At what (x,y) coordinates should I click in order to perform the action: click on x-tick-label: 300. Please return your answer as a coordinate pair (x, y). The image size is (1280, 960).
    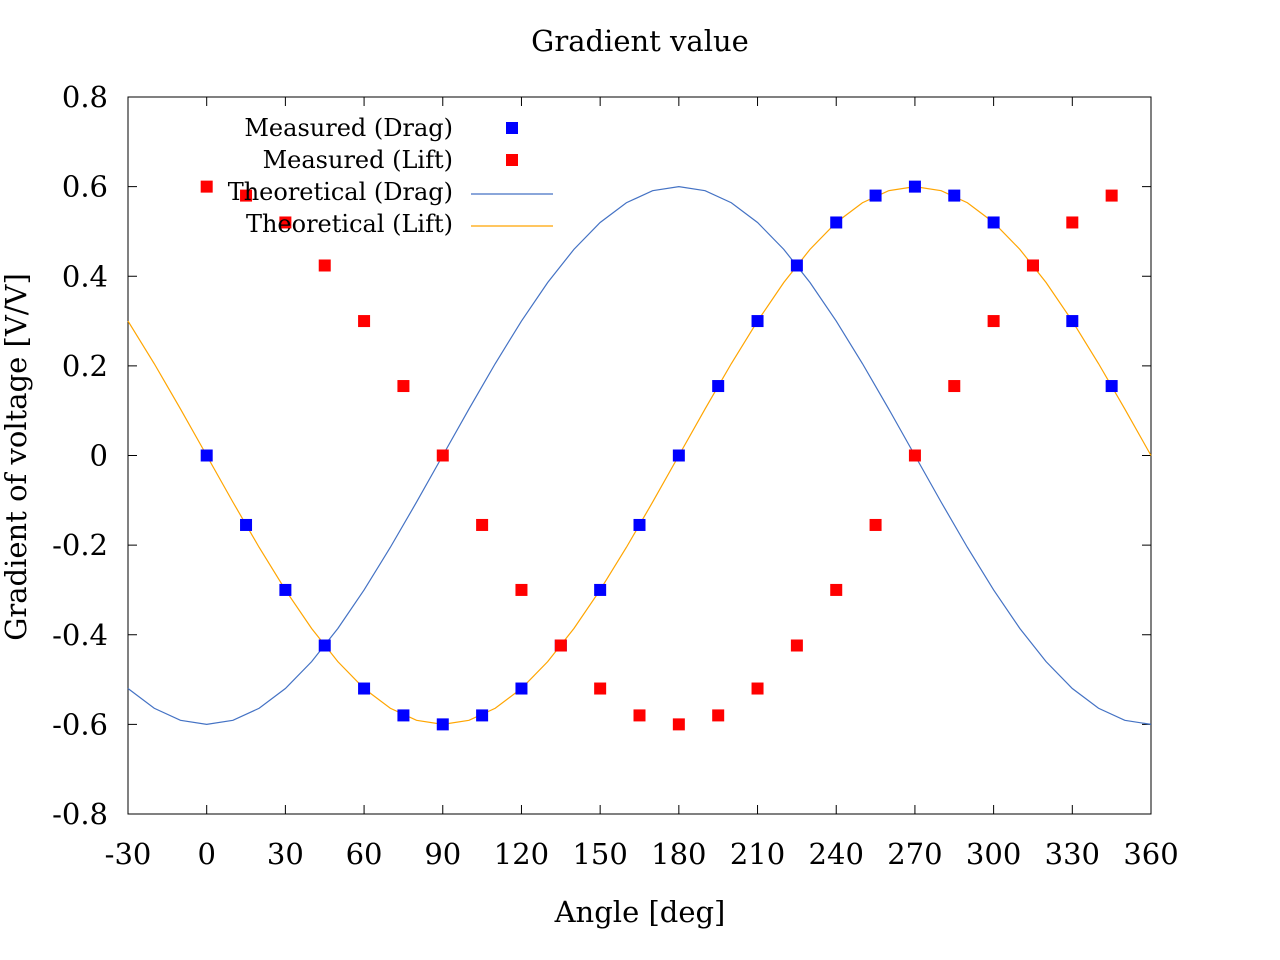
    Looking at the image, I should click on (993, 854).